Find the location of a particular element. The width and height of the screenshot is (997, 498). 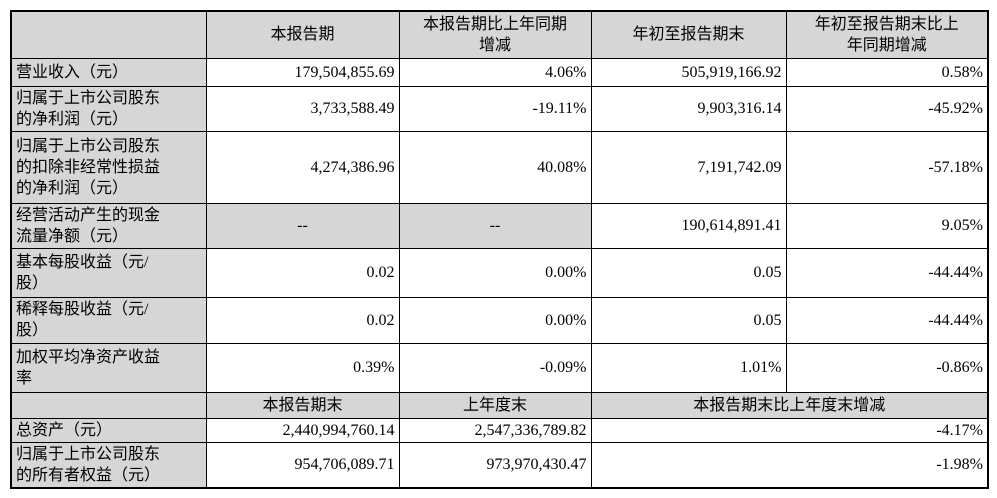

cell-diluted-eps-current-yoy: 0.00% is located at coordinates (495, 320).